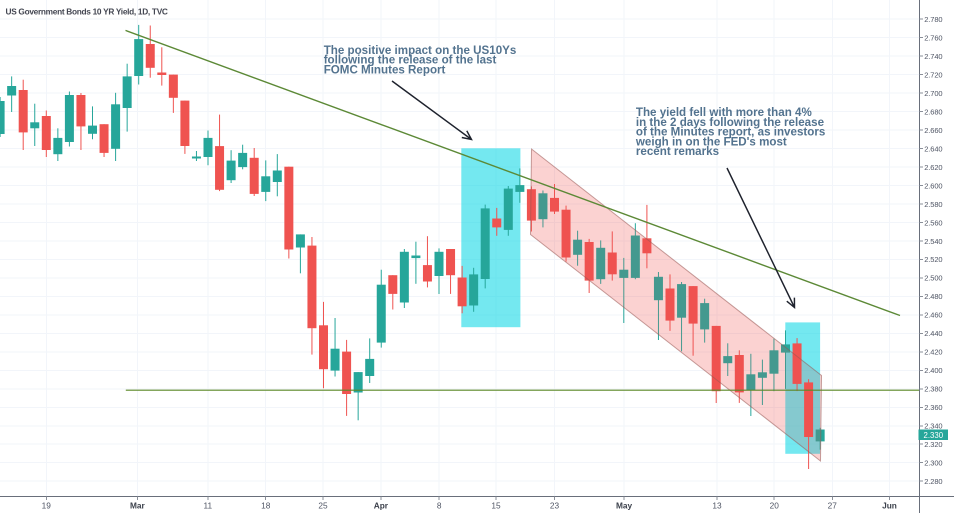 This screenshot has height=513, width=954. What do you see at coordinates (933, 407) in the screenshot?
I see `svg-text: 2.360` at bounding box center [933, 407].